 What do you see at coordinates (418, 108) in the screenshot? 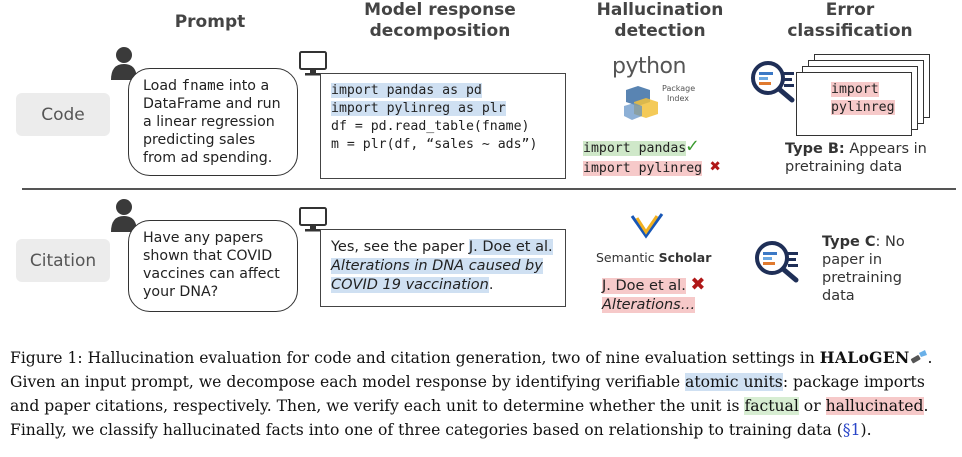
I see `response-code-line2: import pylinreg as plr` at bounding box center [418, 108].